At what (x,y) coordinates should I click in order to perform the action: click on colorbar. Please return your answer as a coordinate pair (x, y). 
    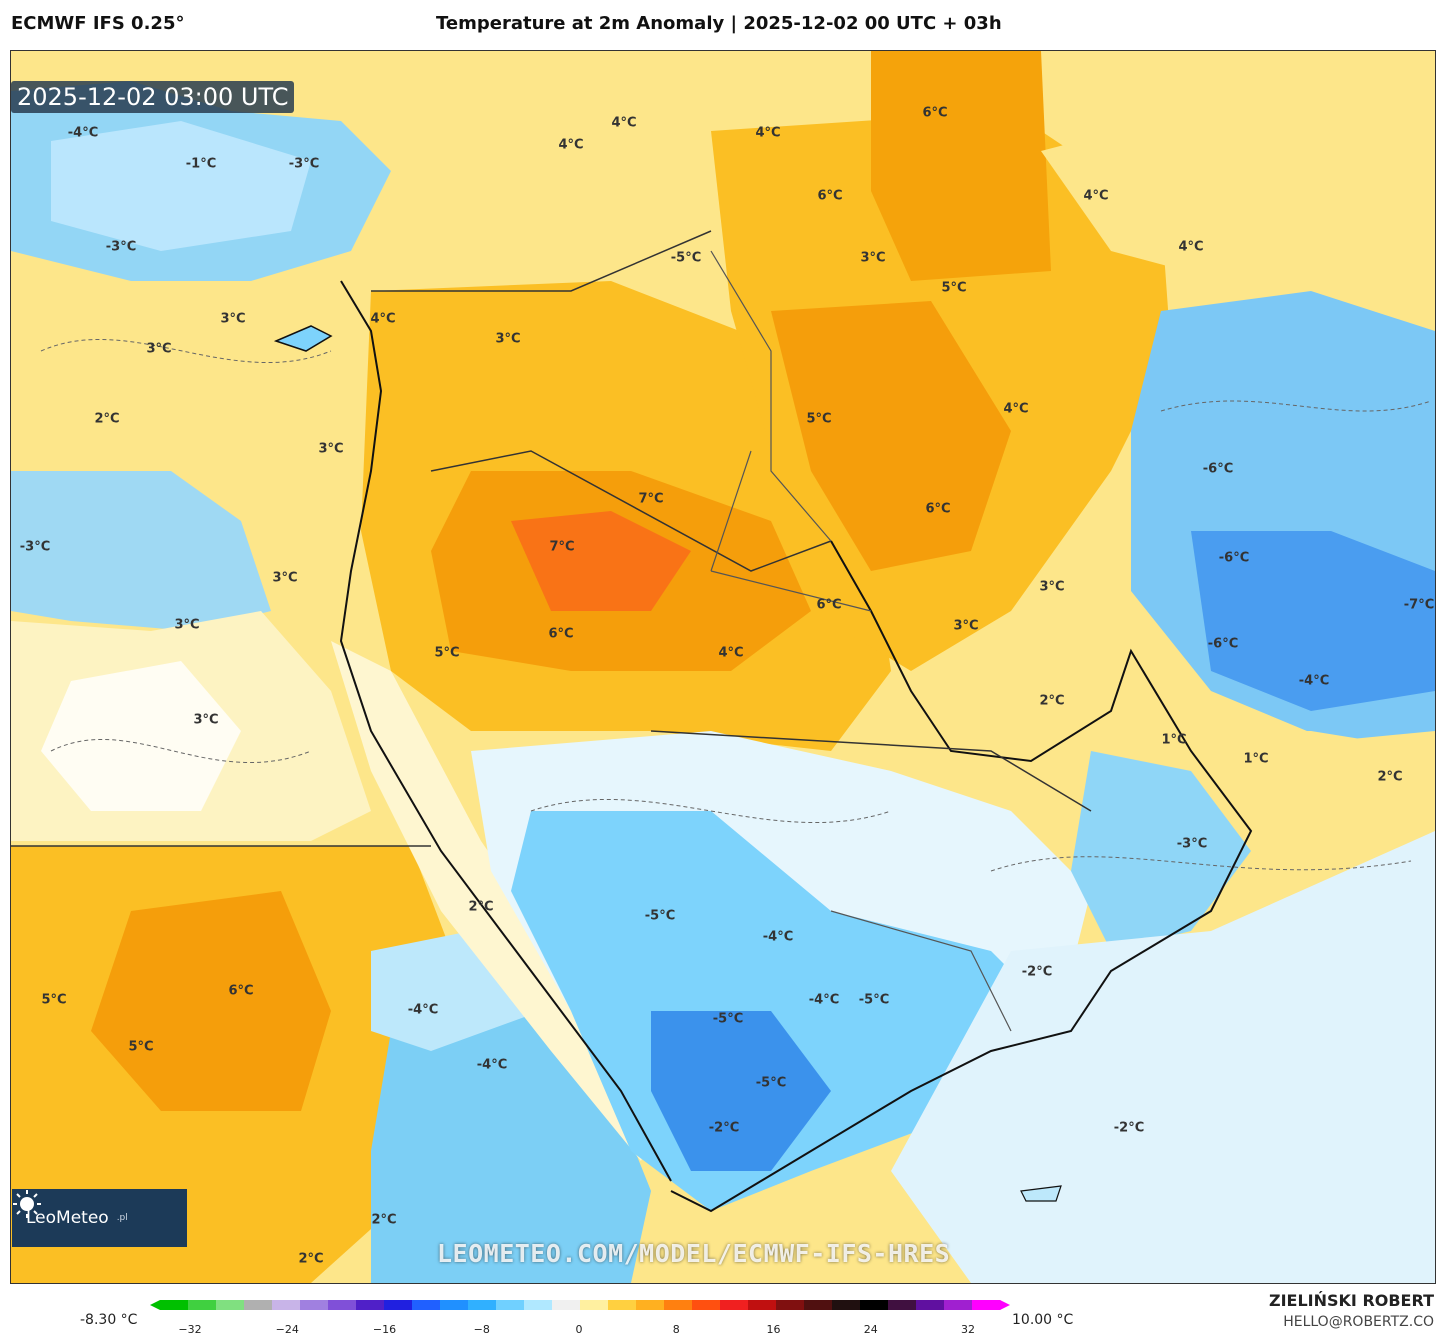
    Looking at the image, I should click on (580, 1305).